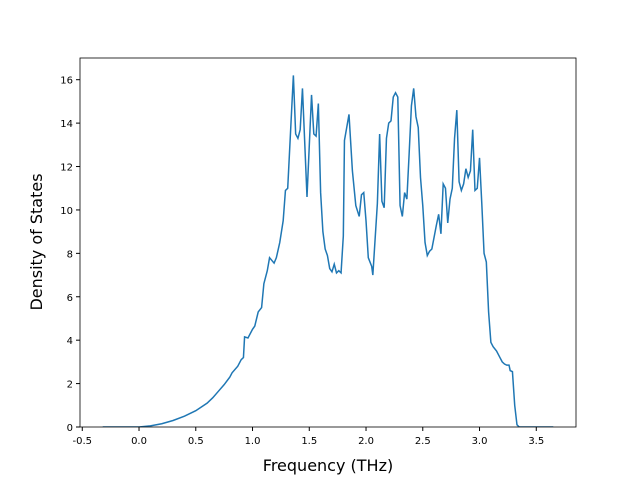  I want to click on y-tick-label: 14, so click(66, 124).